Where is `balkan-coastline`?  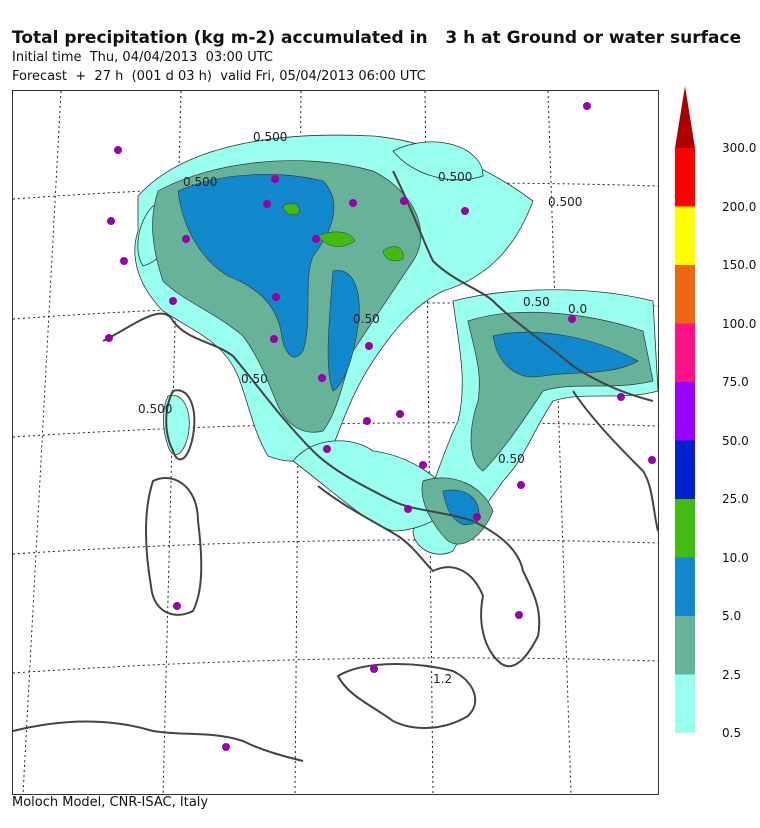 balkan-coastline is located at coordinates (615, 461).